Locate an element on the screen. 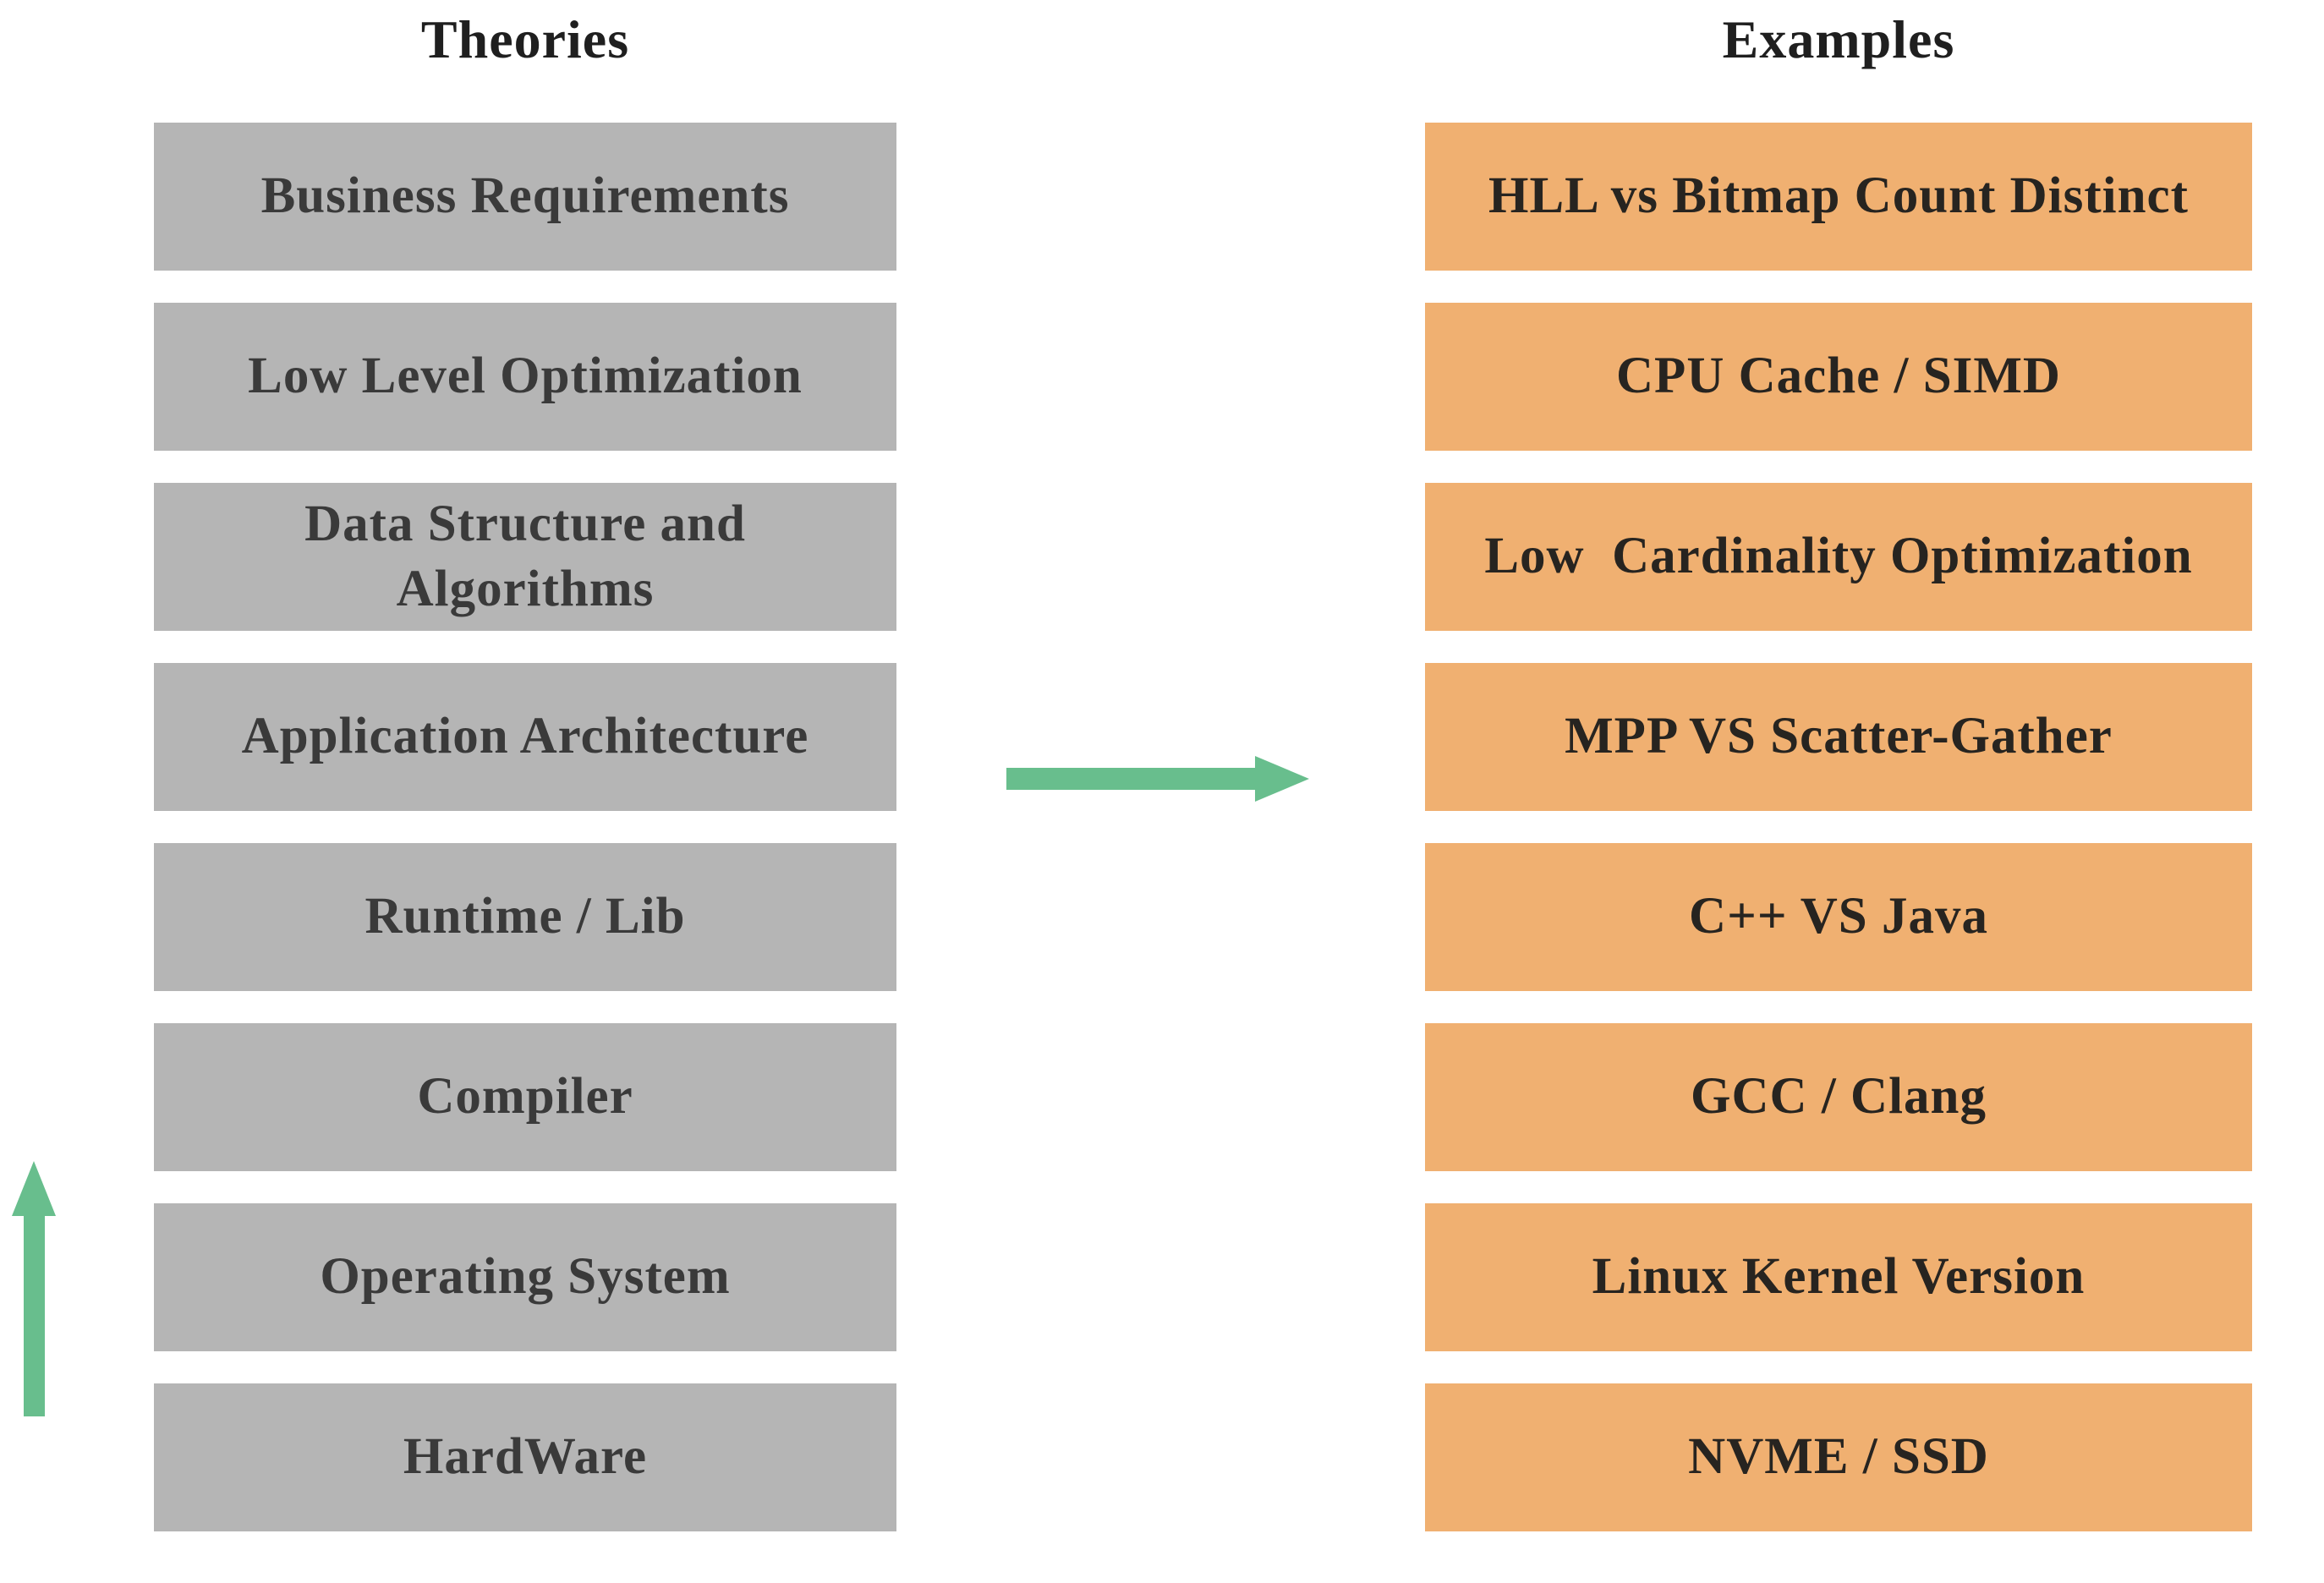  right-arrow-shaft is located at coordinates (1131, 779).